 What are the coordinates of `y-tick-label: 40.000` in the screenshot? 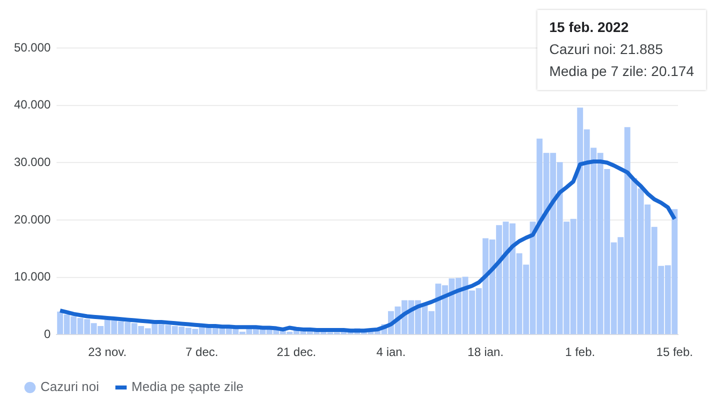 It's located at (33, 105).